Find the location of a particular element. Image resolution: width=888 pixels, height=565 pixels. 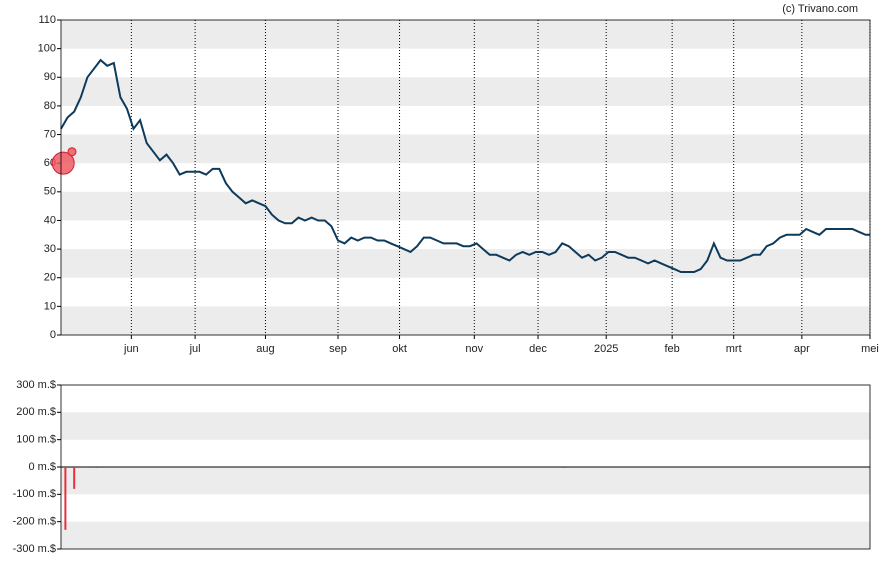

y-tick-label: 80 is located at coordinates (50, 106).